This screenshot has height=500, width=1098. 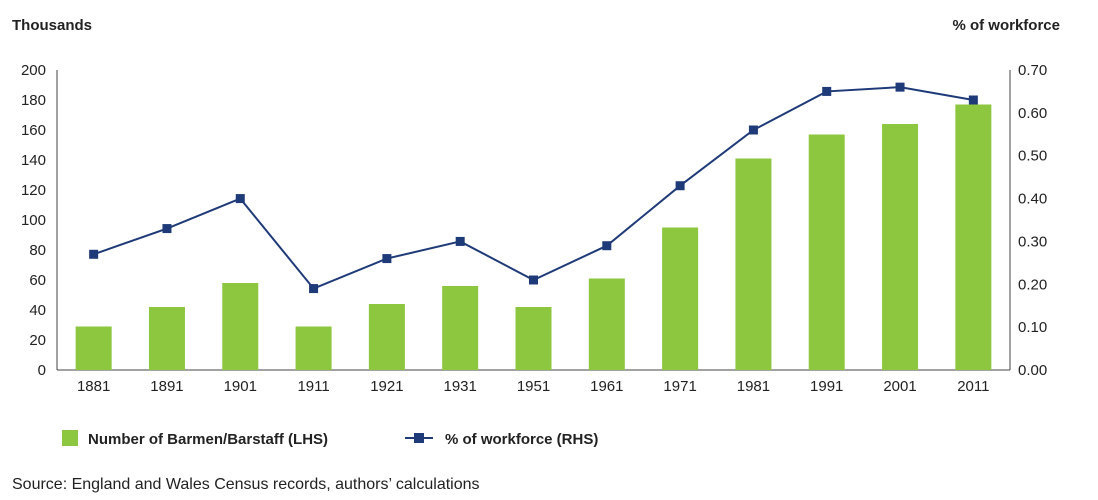 I want to click on legend-bar-swatch, so click(x=70, y=438).